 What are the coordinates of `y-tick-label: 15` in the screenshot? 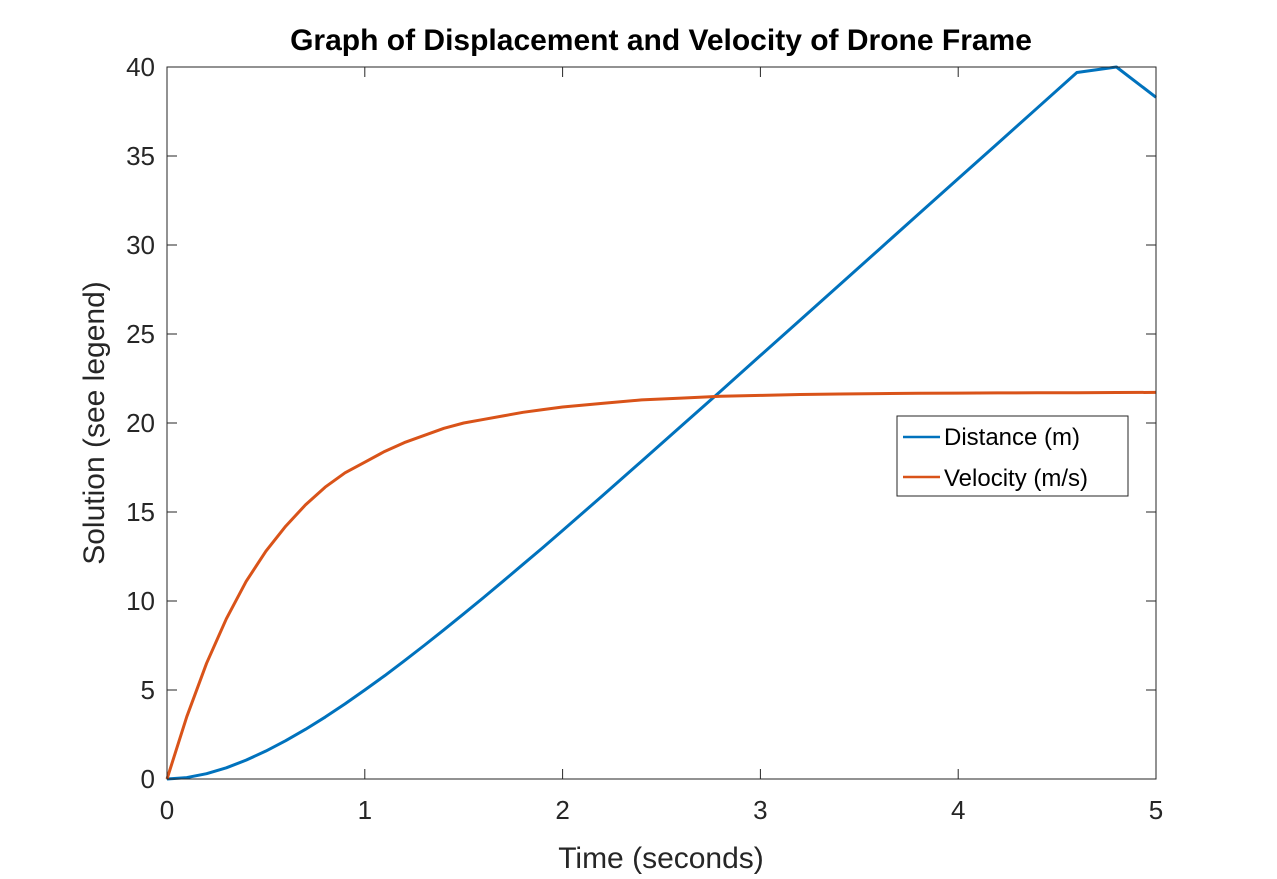 It's located at (140, 512).